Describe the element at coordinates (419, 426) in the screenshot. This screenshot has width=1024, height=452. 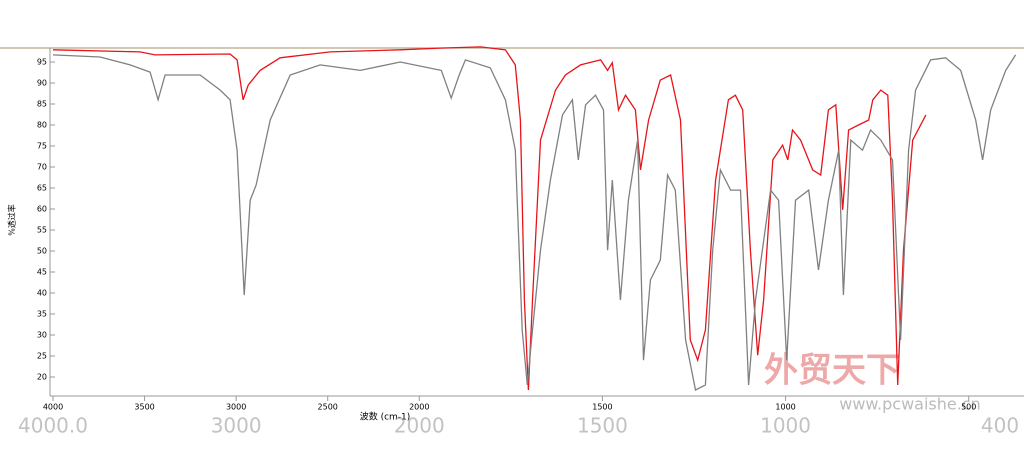
I see `x-large-label: 2000` at that location.